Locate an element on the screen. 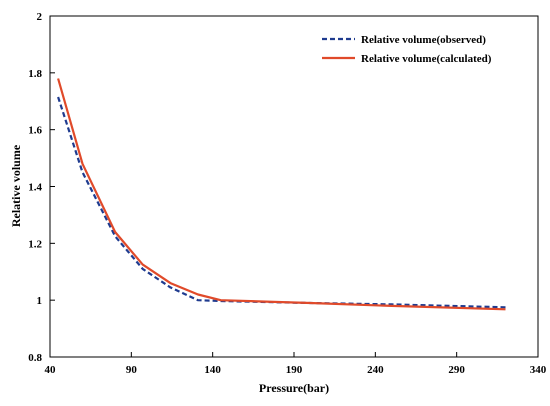 The width and height of the screenshot is (550, 406). x-tick-label: 190 is located at coordinates (294, 370).